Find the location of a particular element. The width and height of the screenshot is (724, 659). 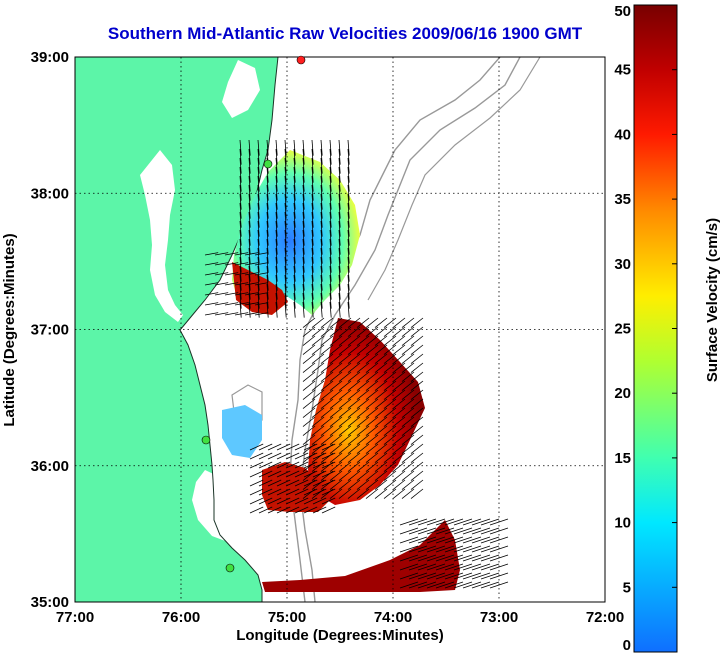

delaware-bay is located at coordinates (241, 89).